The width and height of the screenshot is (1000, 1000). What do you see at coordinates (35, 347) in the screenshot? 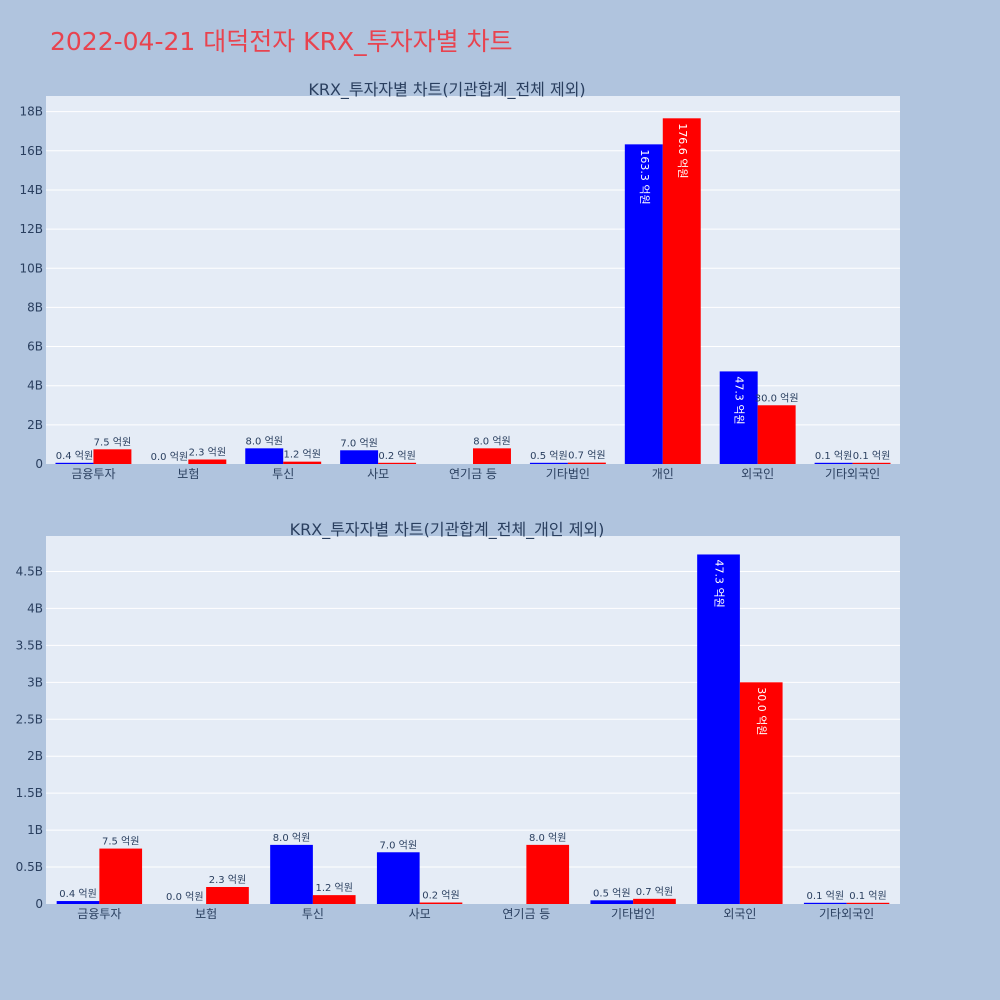
I see `y-tick-label: 6B` at bounding box center [35, 347].